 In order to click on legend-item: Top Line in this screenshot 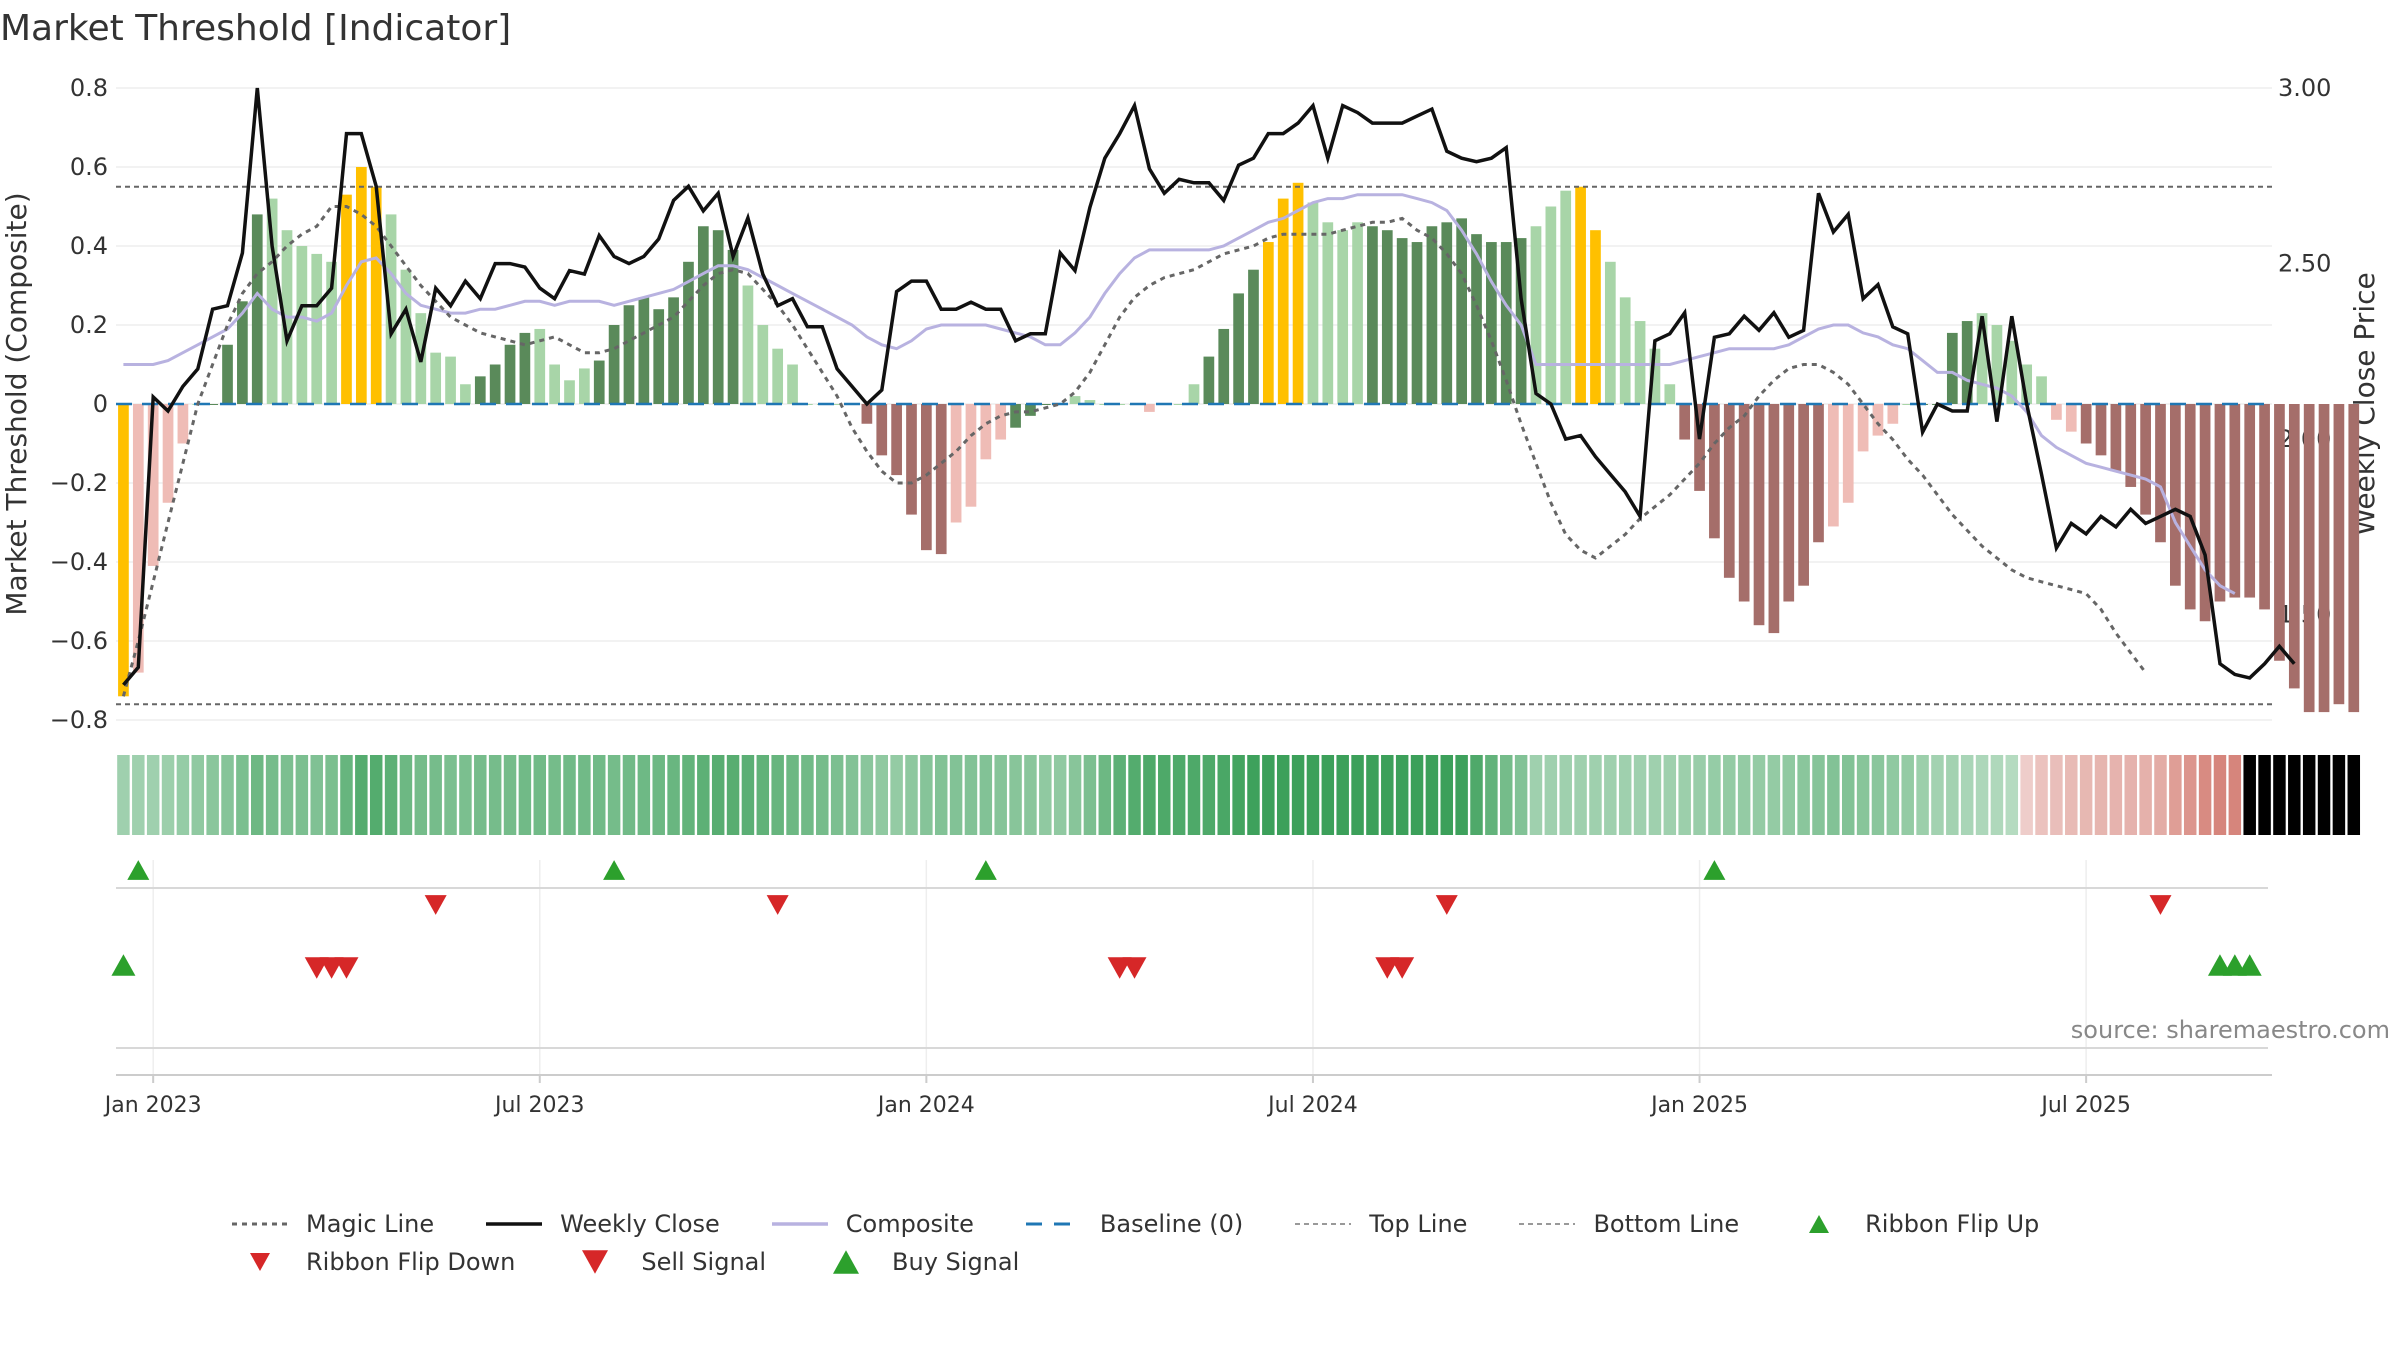, I will do `click(1380, 1224)`.